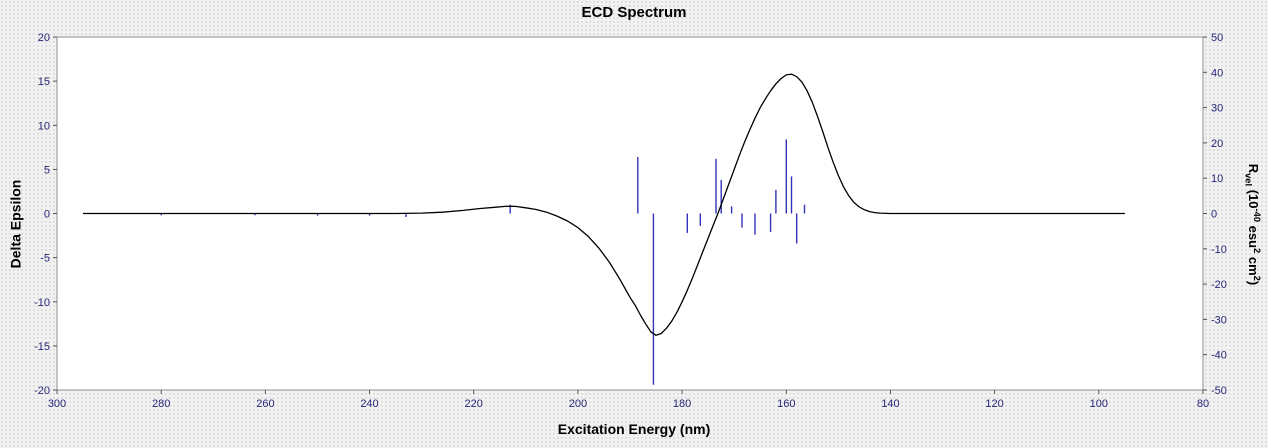 The width and height of the screenshot is (1268, 448). What do you see at coordinates (45, 259) in the screenshot?
I see `y-left-tick-label: -5` at bounding box center [45, 259].